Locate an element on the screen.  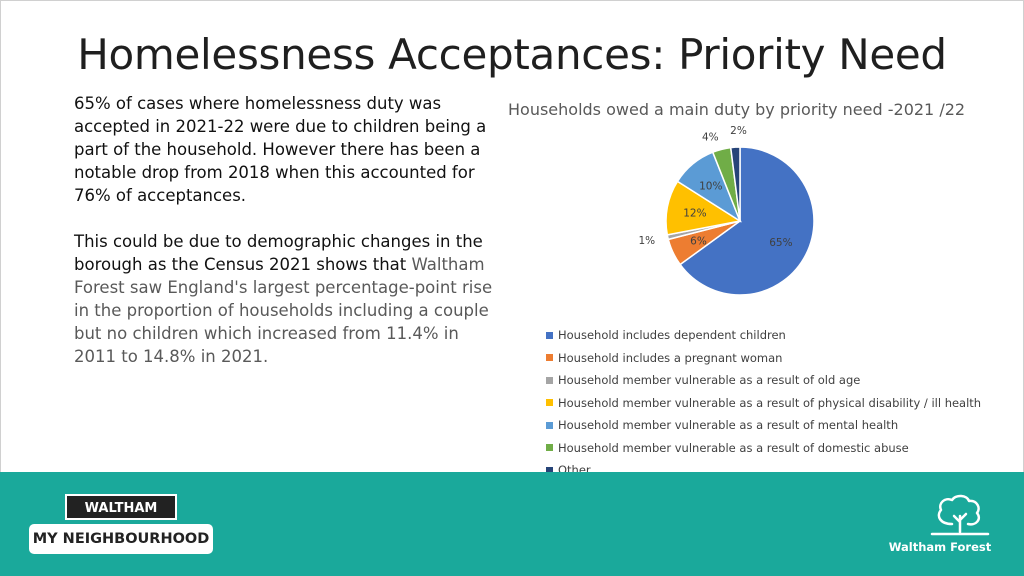
logo-my-neighbourhood-text: MY NEIGHBOURHOOD is located at coordinates (121, 539).